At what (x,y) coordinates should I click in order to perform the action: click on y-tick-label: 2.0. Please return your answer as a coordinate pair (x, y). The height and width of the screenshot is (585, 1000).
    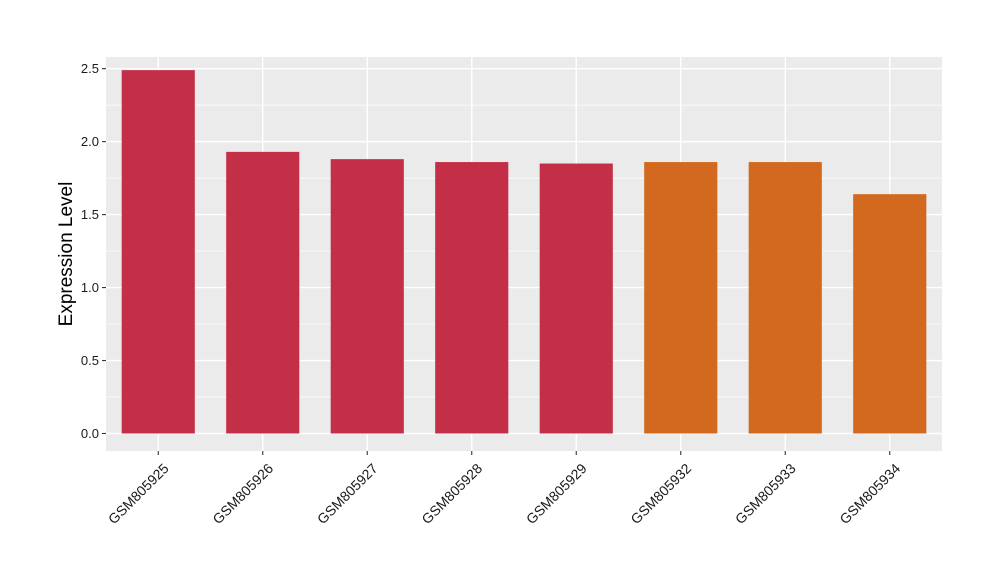
    Looking at the image, I should click on (90, 141).